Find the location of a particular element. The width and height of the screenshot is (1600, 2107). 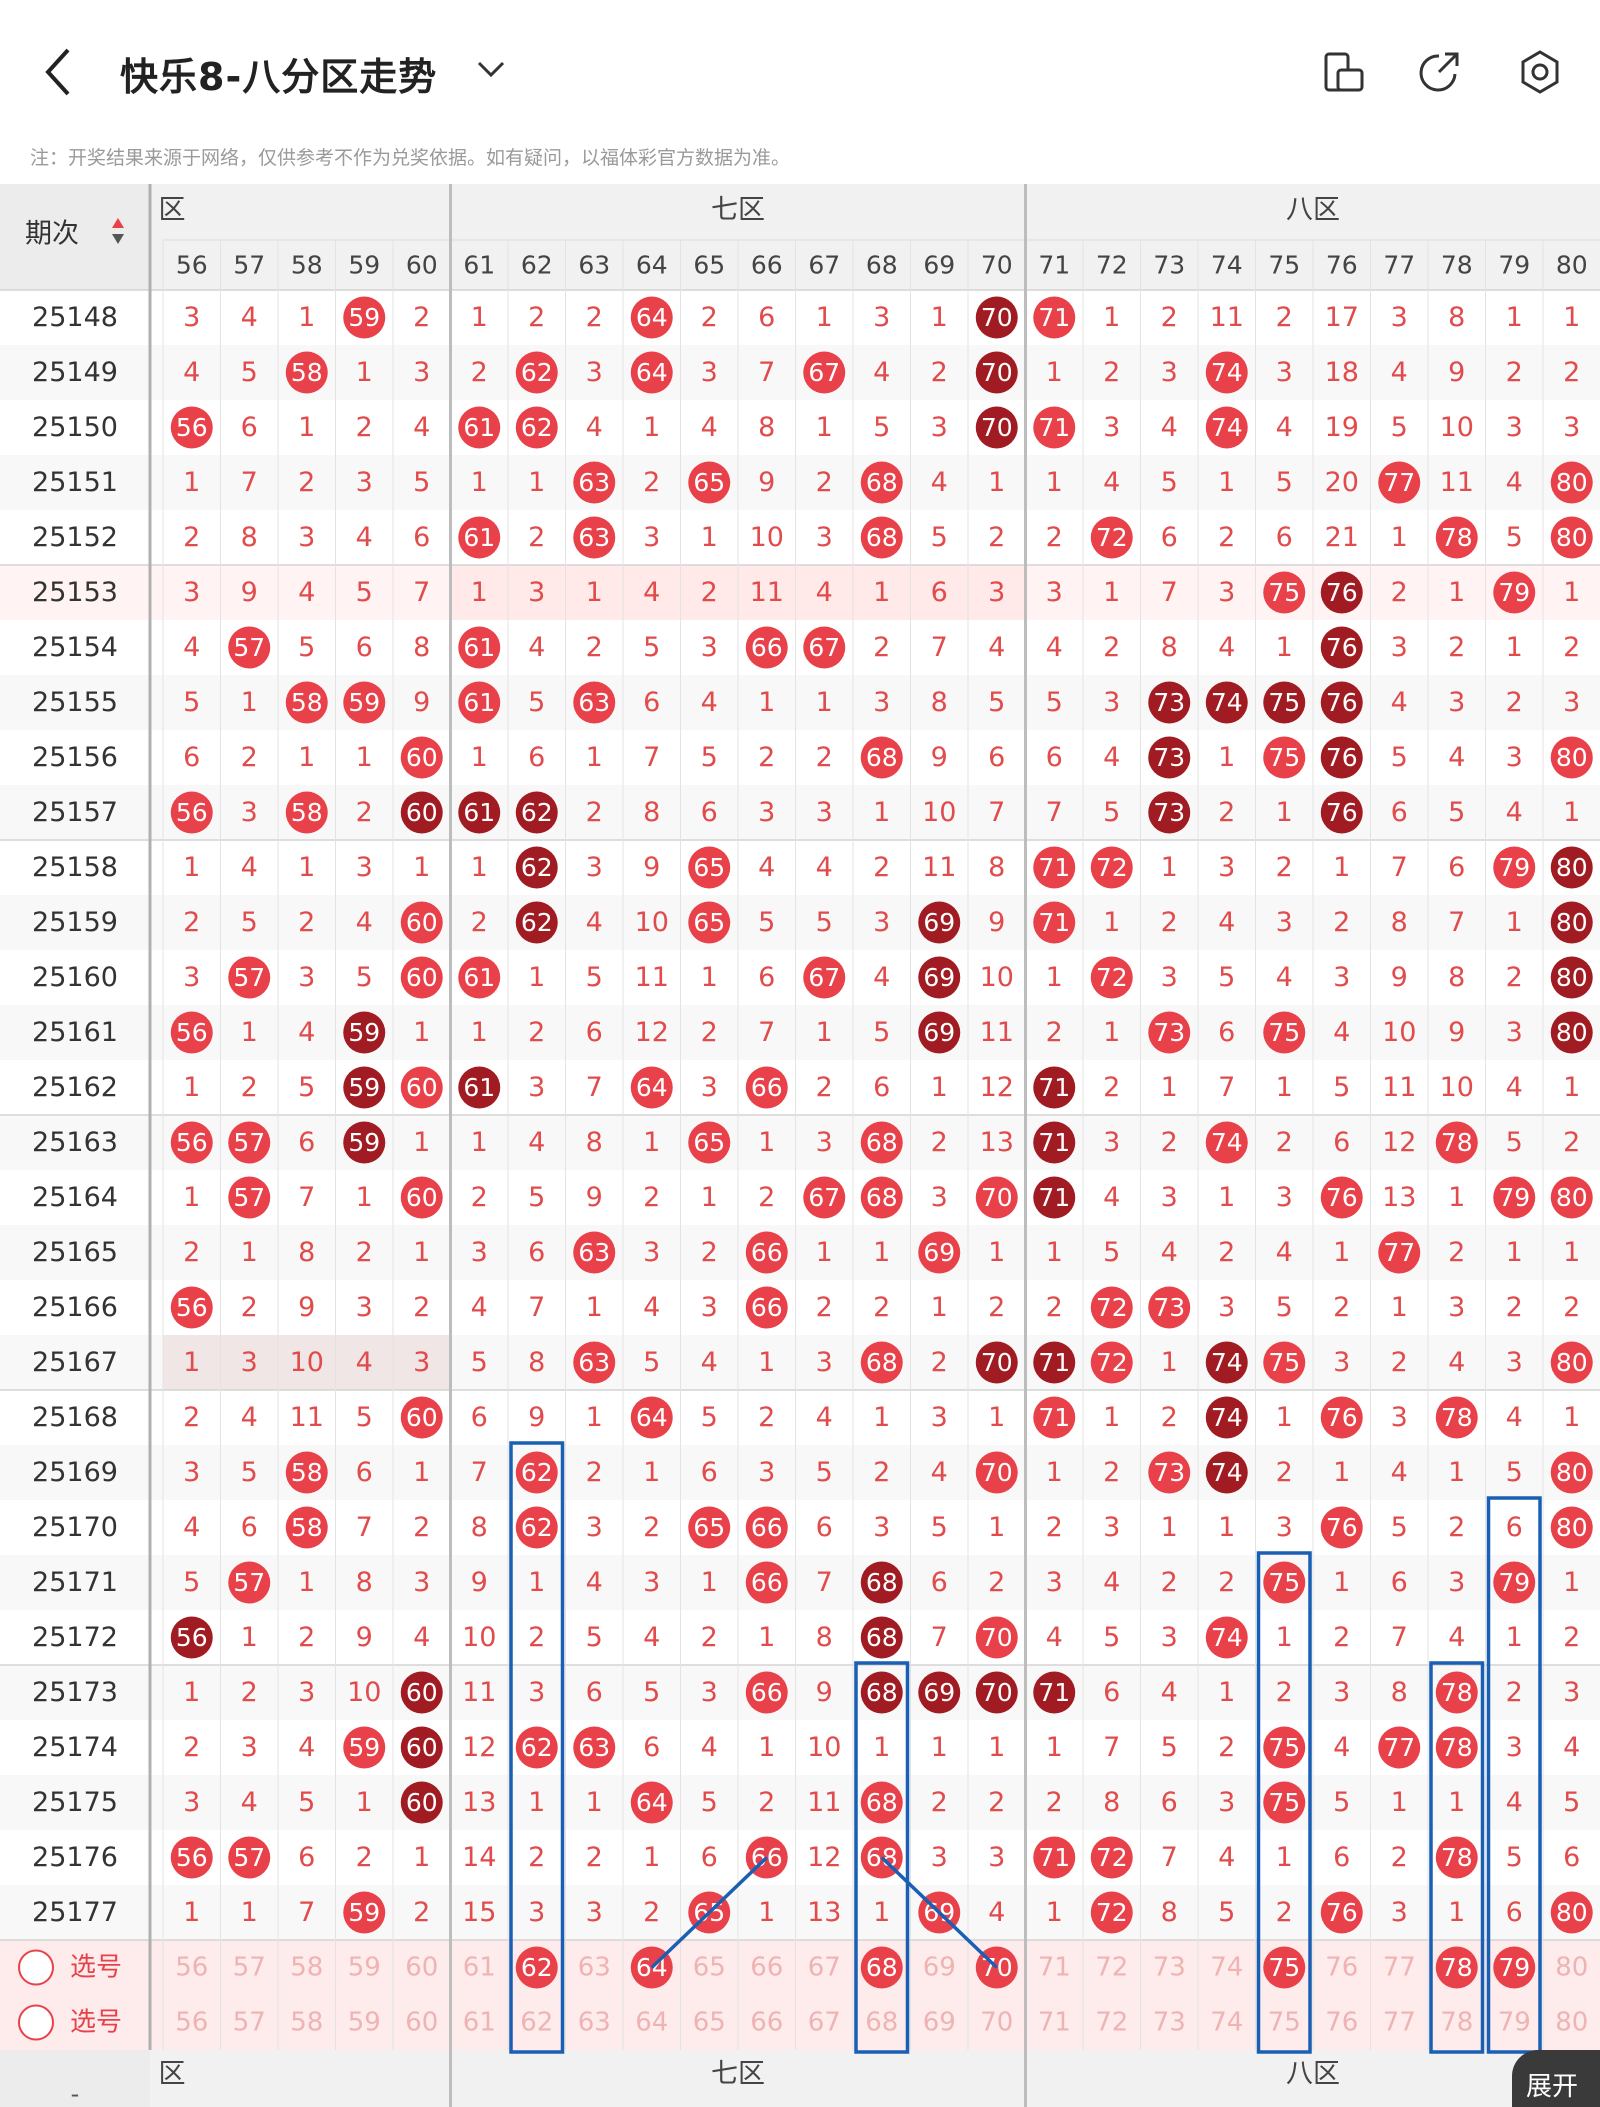

selected-ball is located at coordinates (536, 1967).